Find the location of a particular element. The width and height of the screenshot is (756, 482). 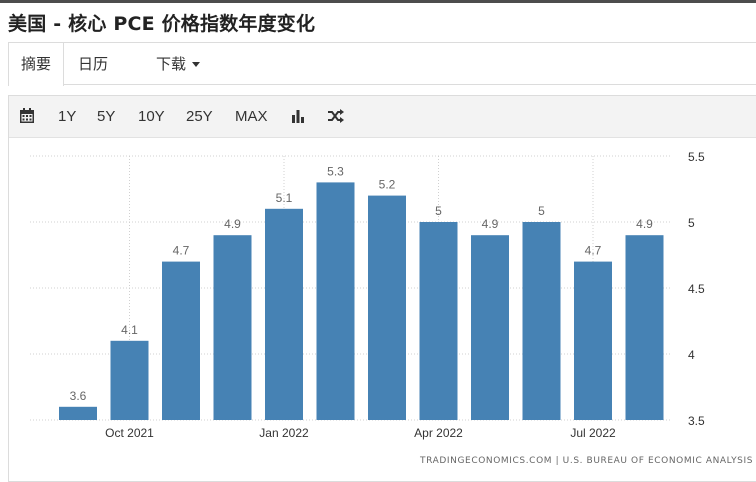

tab-summary: 摘要 is located at coordinates (36, 64).